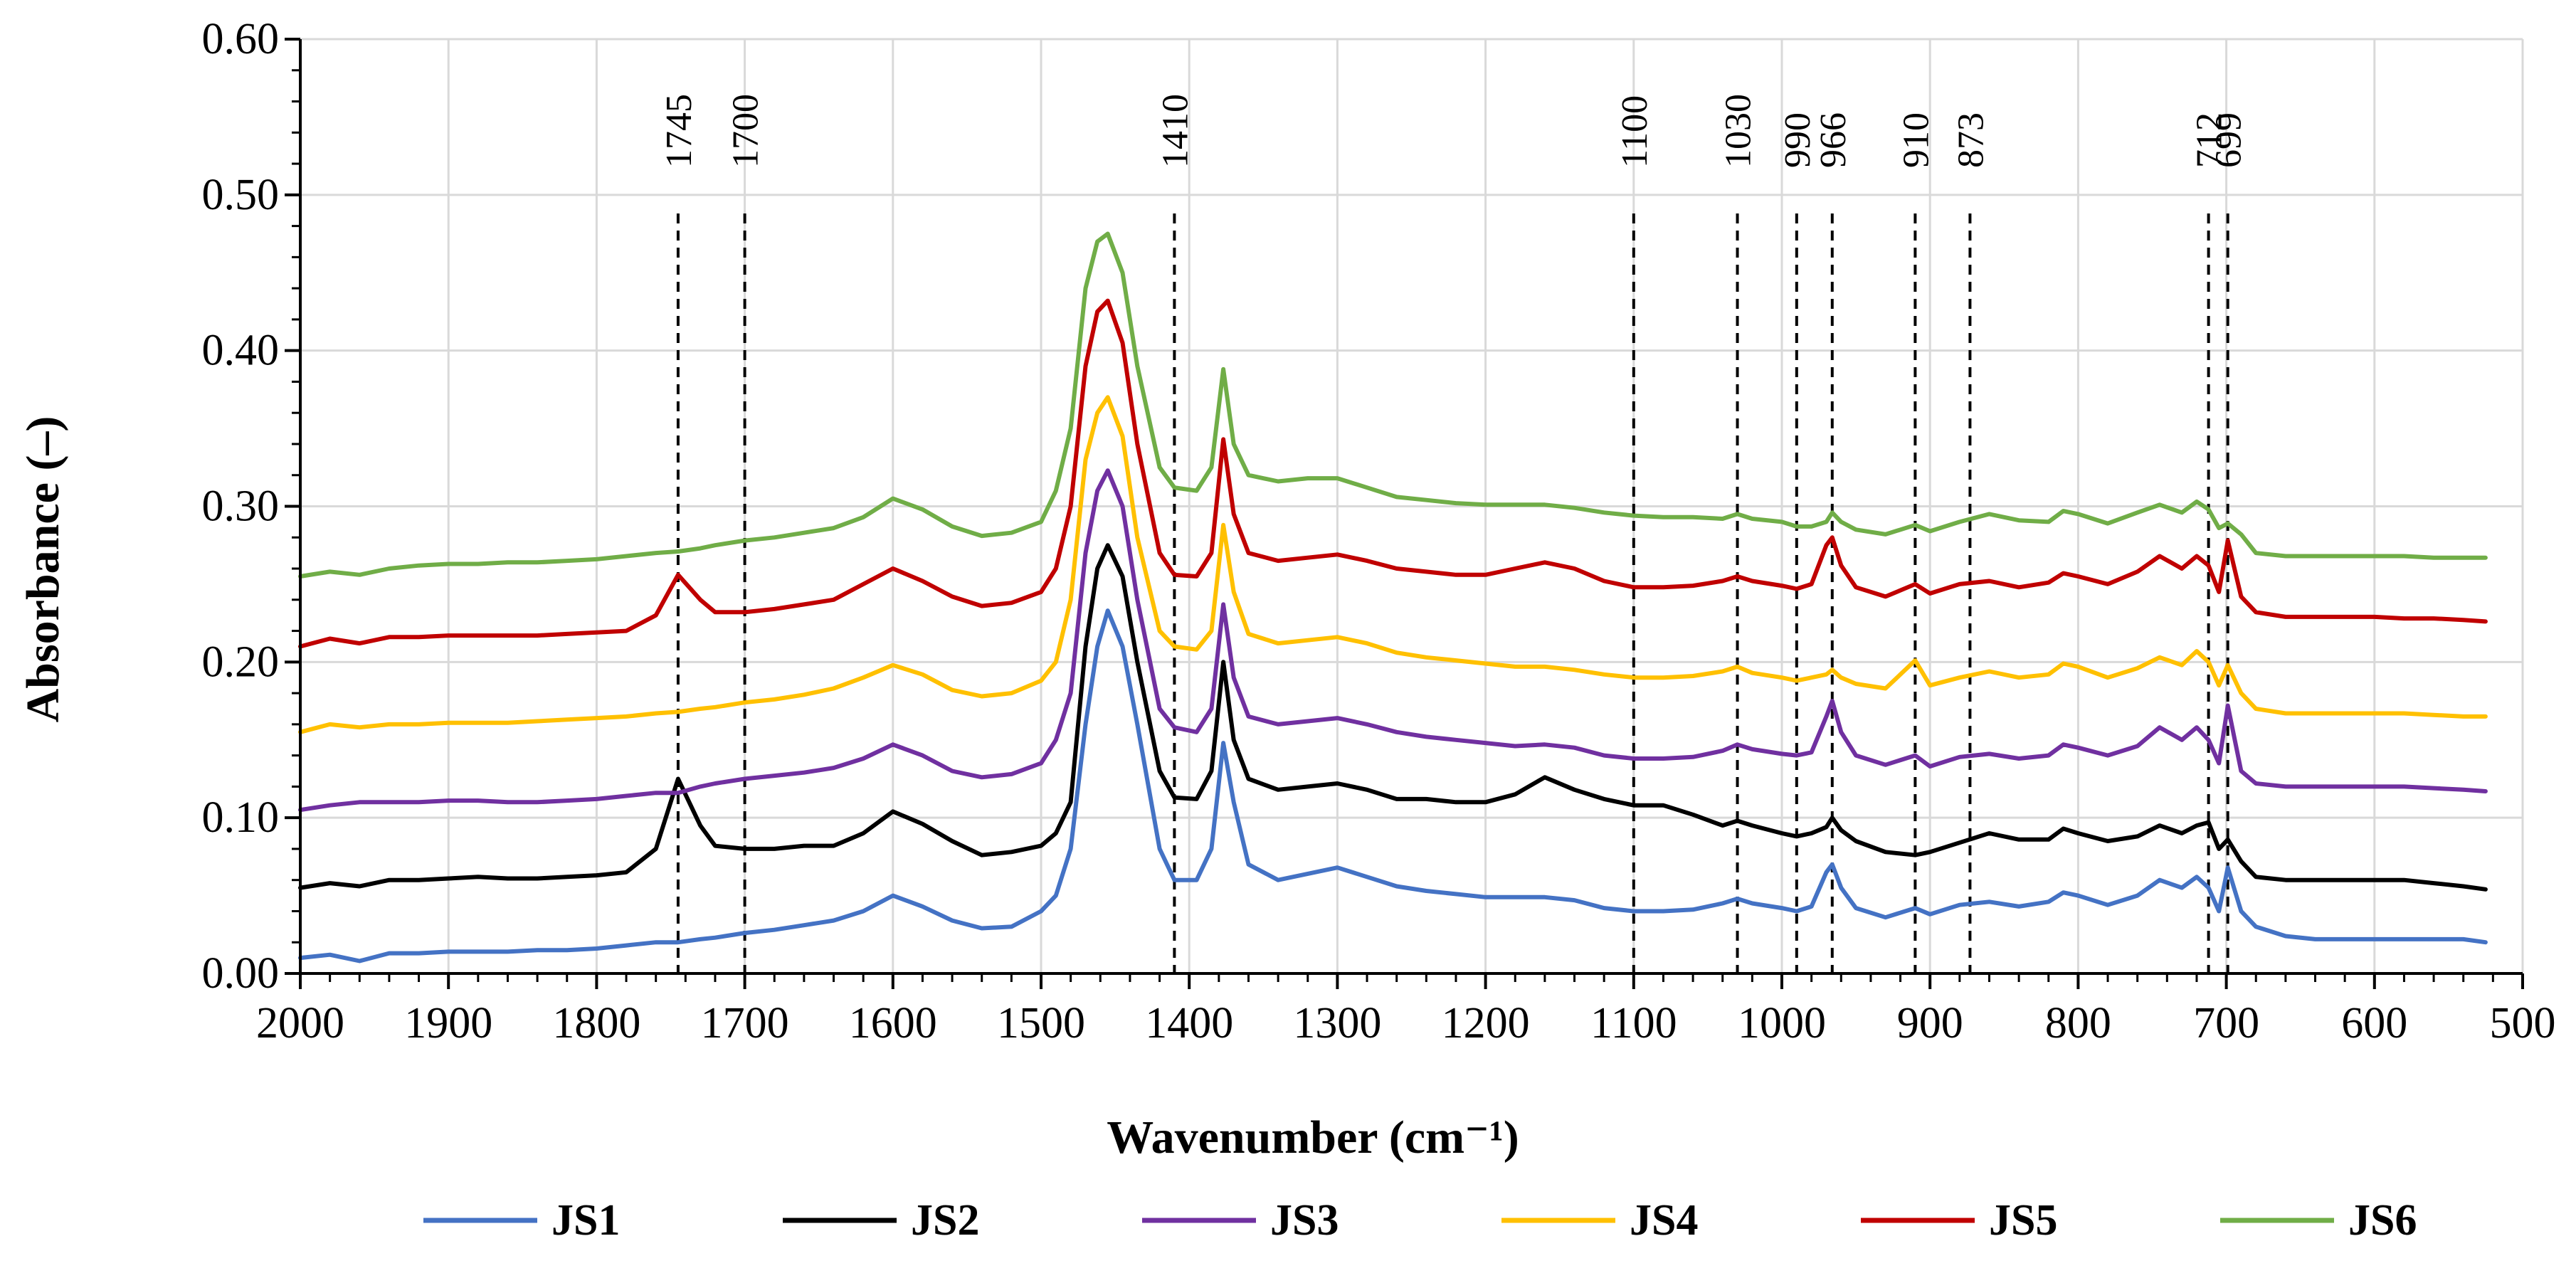 The image size is (2576, 1283). What do you see at coordinates (1337, 1023) in the screenshot?
I see `x-tick-label: 1300` at bounding box center [1337, 1023].